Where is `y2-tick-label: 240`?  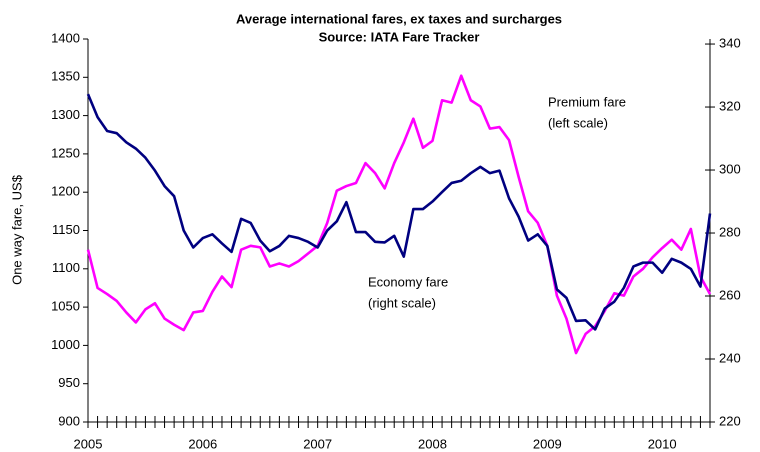
y2-tick-label: 240 is located at coordinates (730, 357).